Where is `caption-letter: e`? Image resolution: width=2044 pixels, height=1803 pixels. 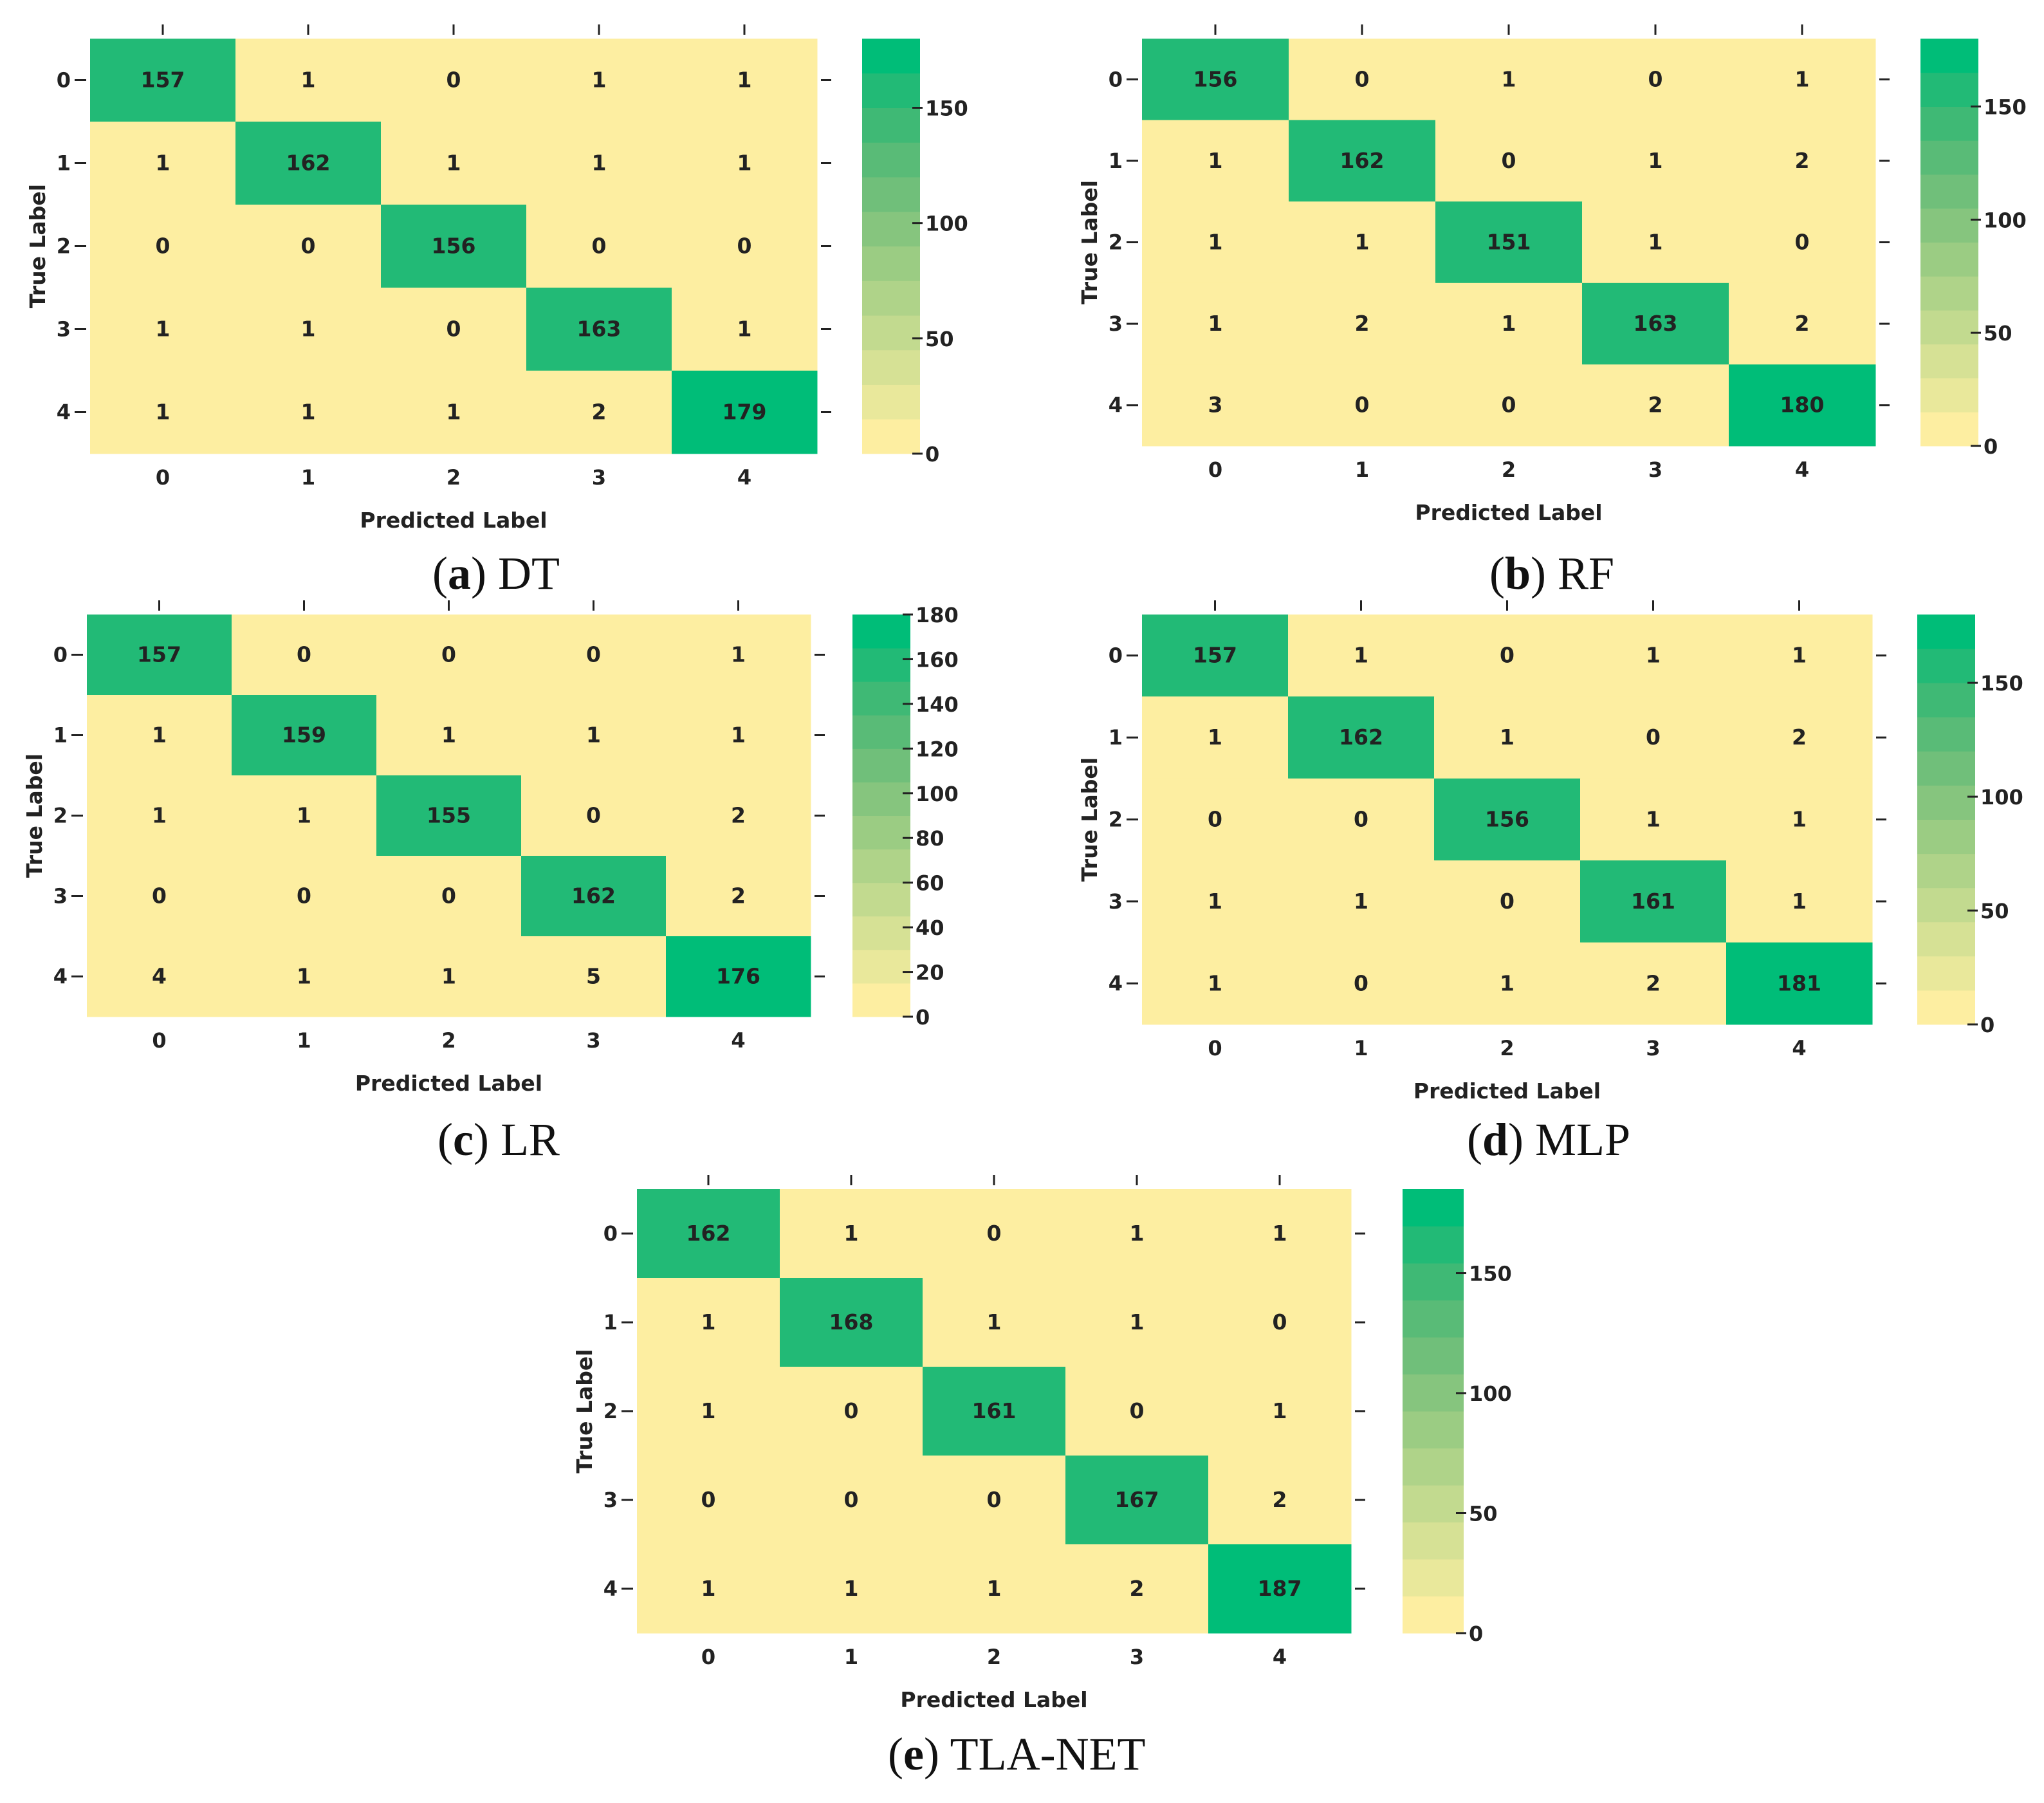
caption-letter: e is located at coordinates (913, 1754).